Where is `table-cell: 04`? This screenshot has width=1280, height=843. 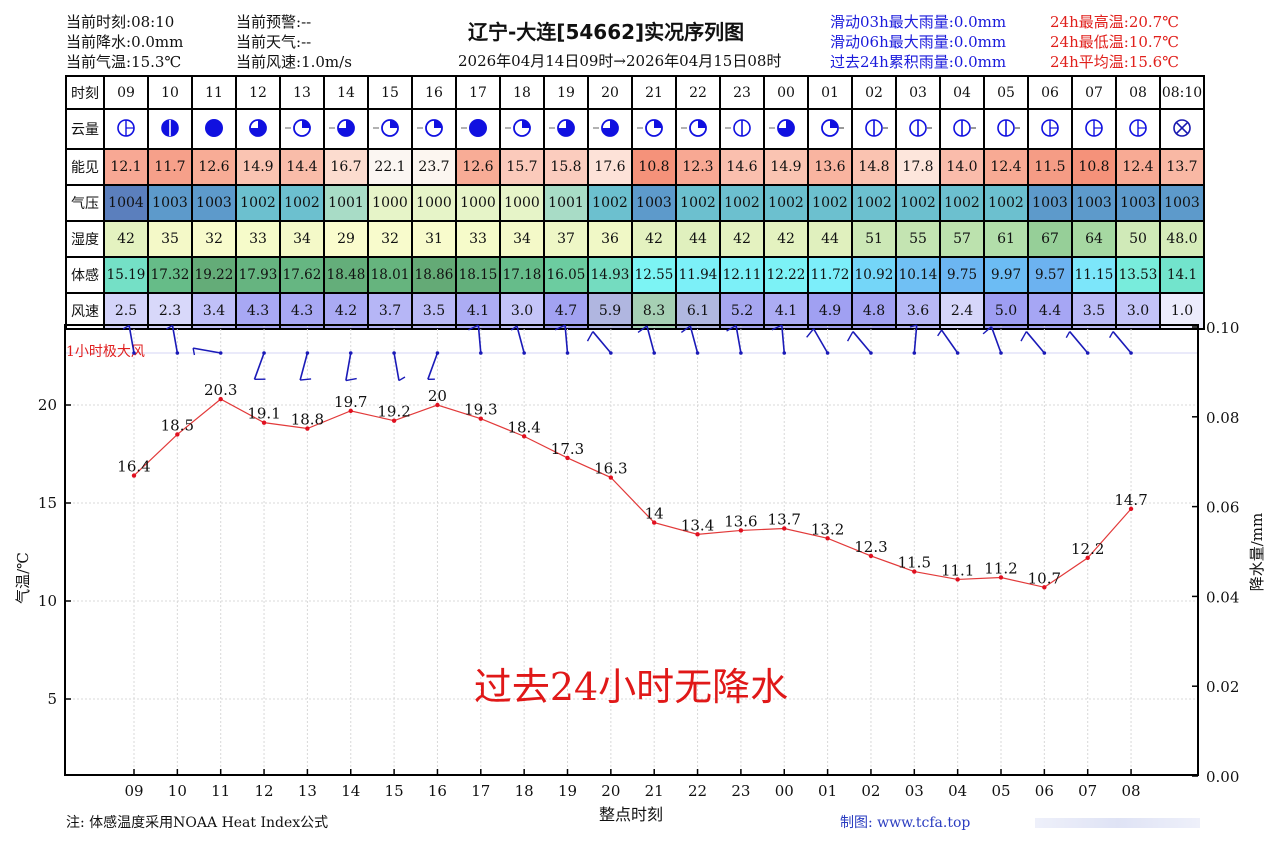 table-cell: 04 is located at coordinates (962, 92).